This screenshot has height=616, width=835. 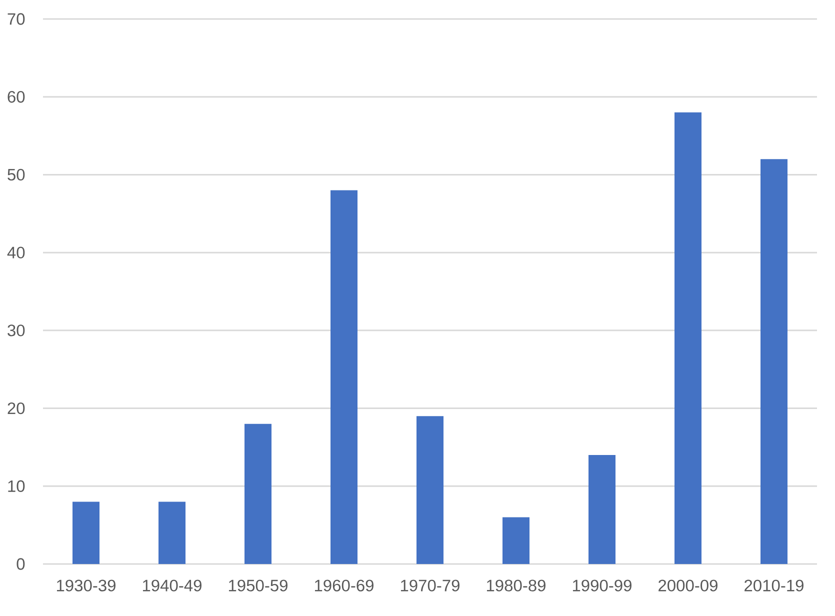 What do you see at coordinates (430, 586) in the screenshot?
I see `x-tick-label: 1970-79` at bounding box center [430, 586].